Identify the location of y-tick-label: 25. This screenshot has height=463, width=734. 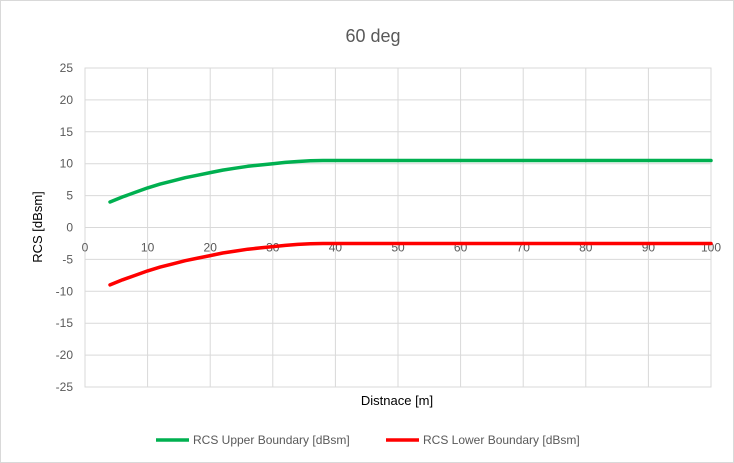
(67, 68).